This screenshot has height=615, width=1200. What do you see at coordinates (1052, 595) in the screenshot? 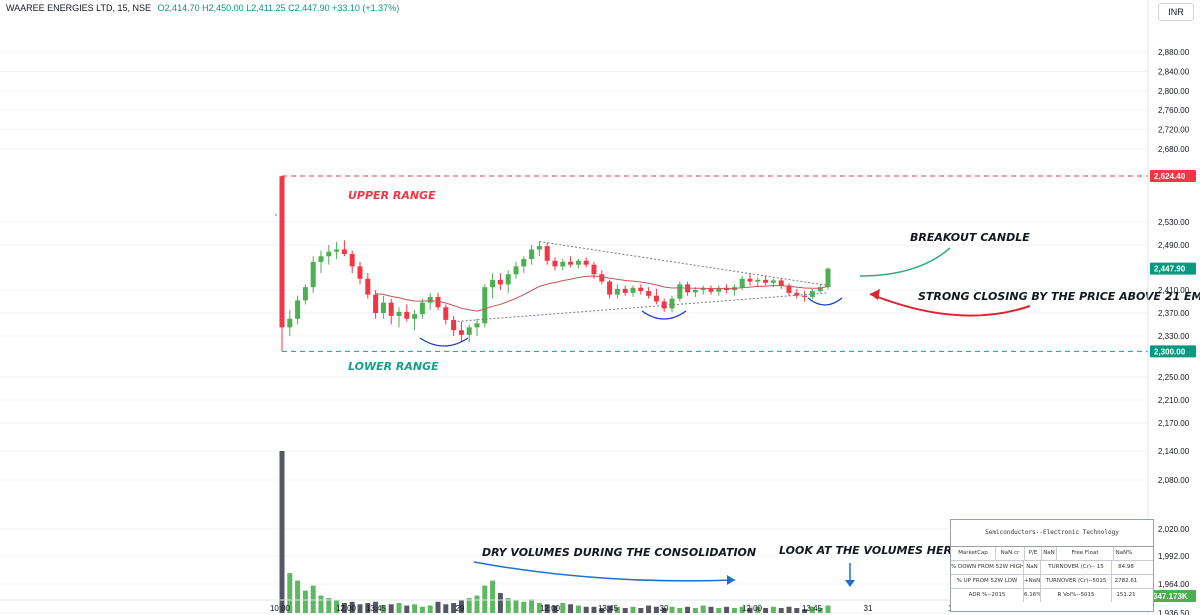
I see `table-row: ADR %--2015 6.16% R Vol%--5015 151.21` at bounding box center [1052, 595].